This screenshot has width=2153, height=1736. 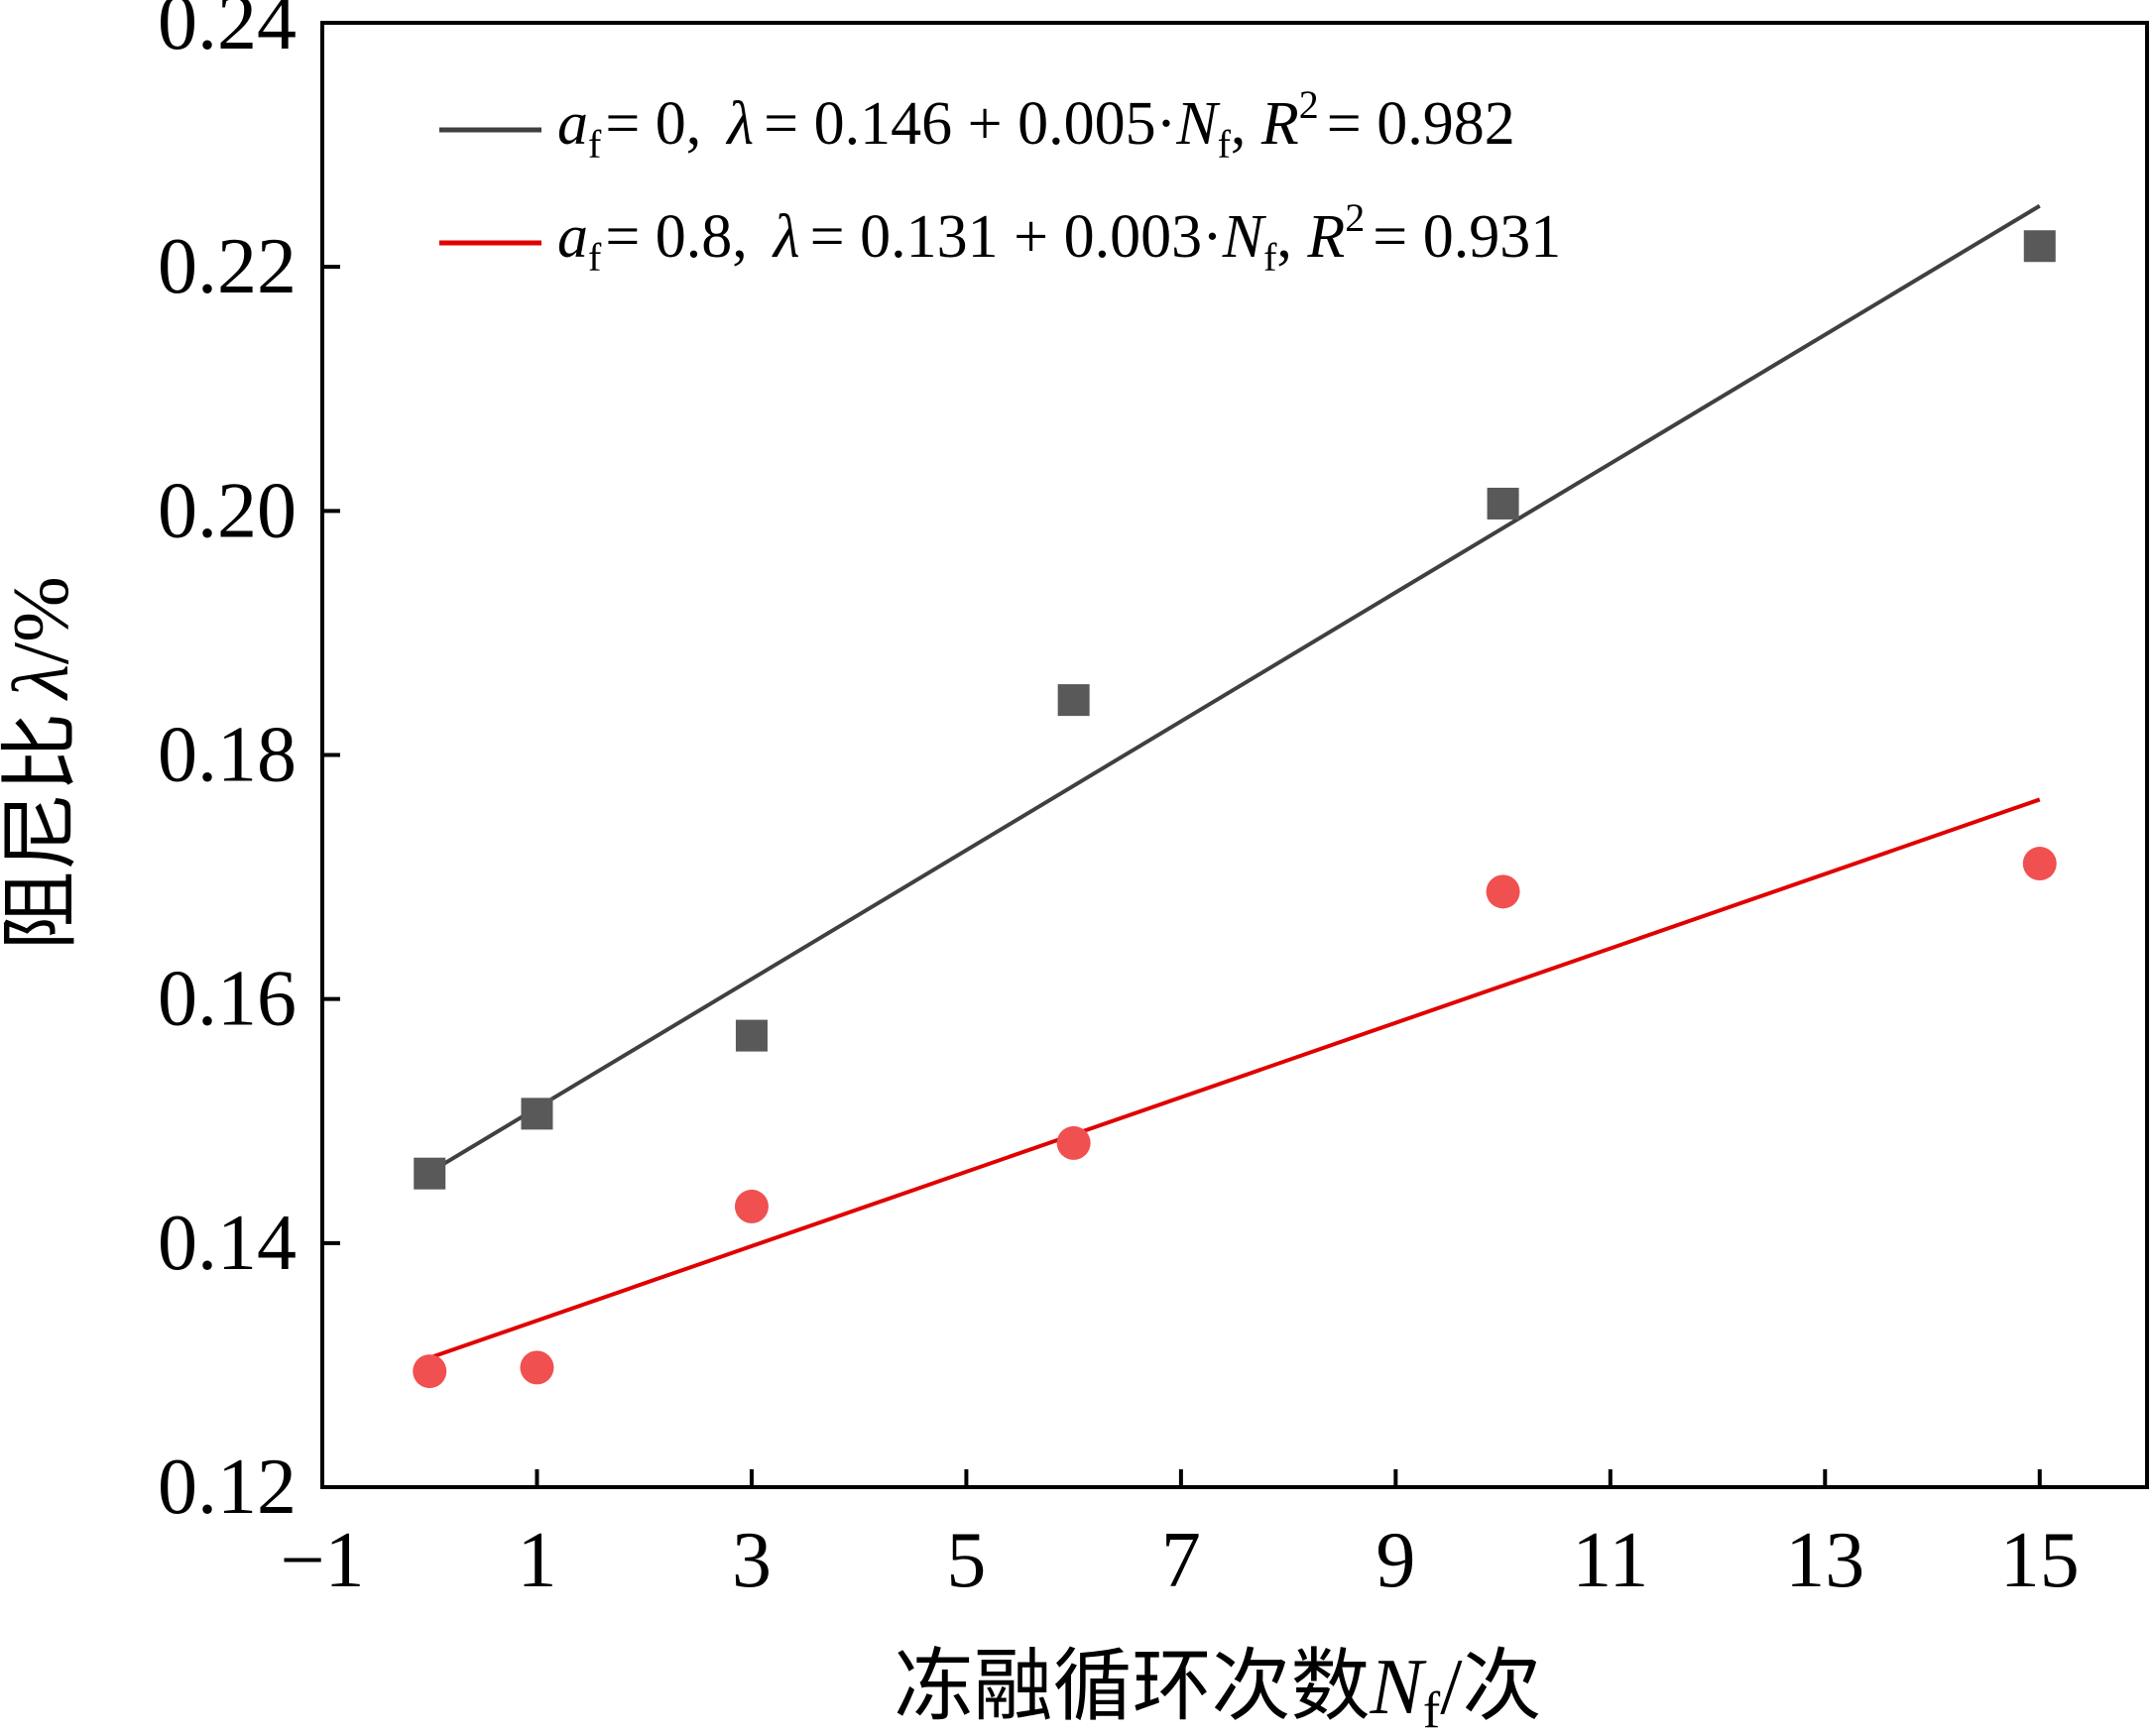 I want to click on x-tick-label: −1, so click(x=322, y=1560).